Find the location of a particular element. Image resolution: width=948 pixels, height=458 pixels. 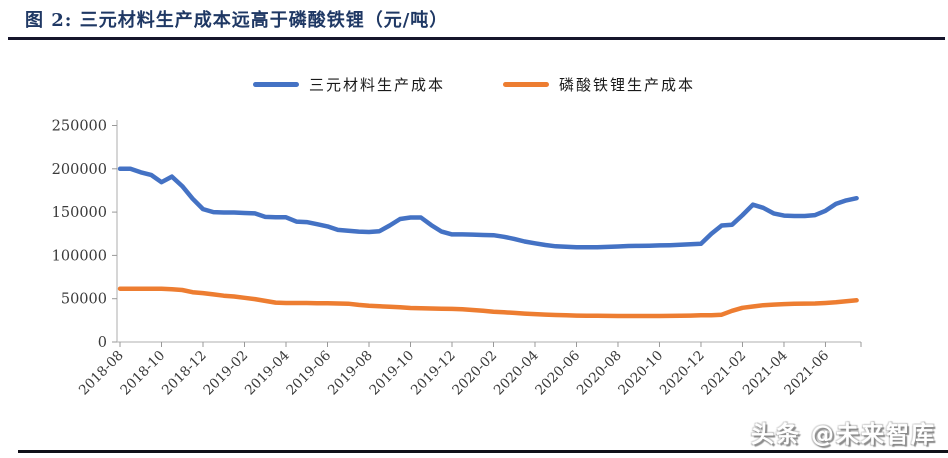

svg-text: 2018-08 is located at coordinates (101, 373).